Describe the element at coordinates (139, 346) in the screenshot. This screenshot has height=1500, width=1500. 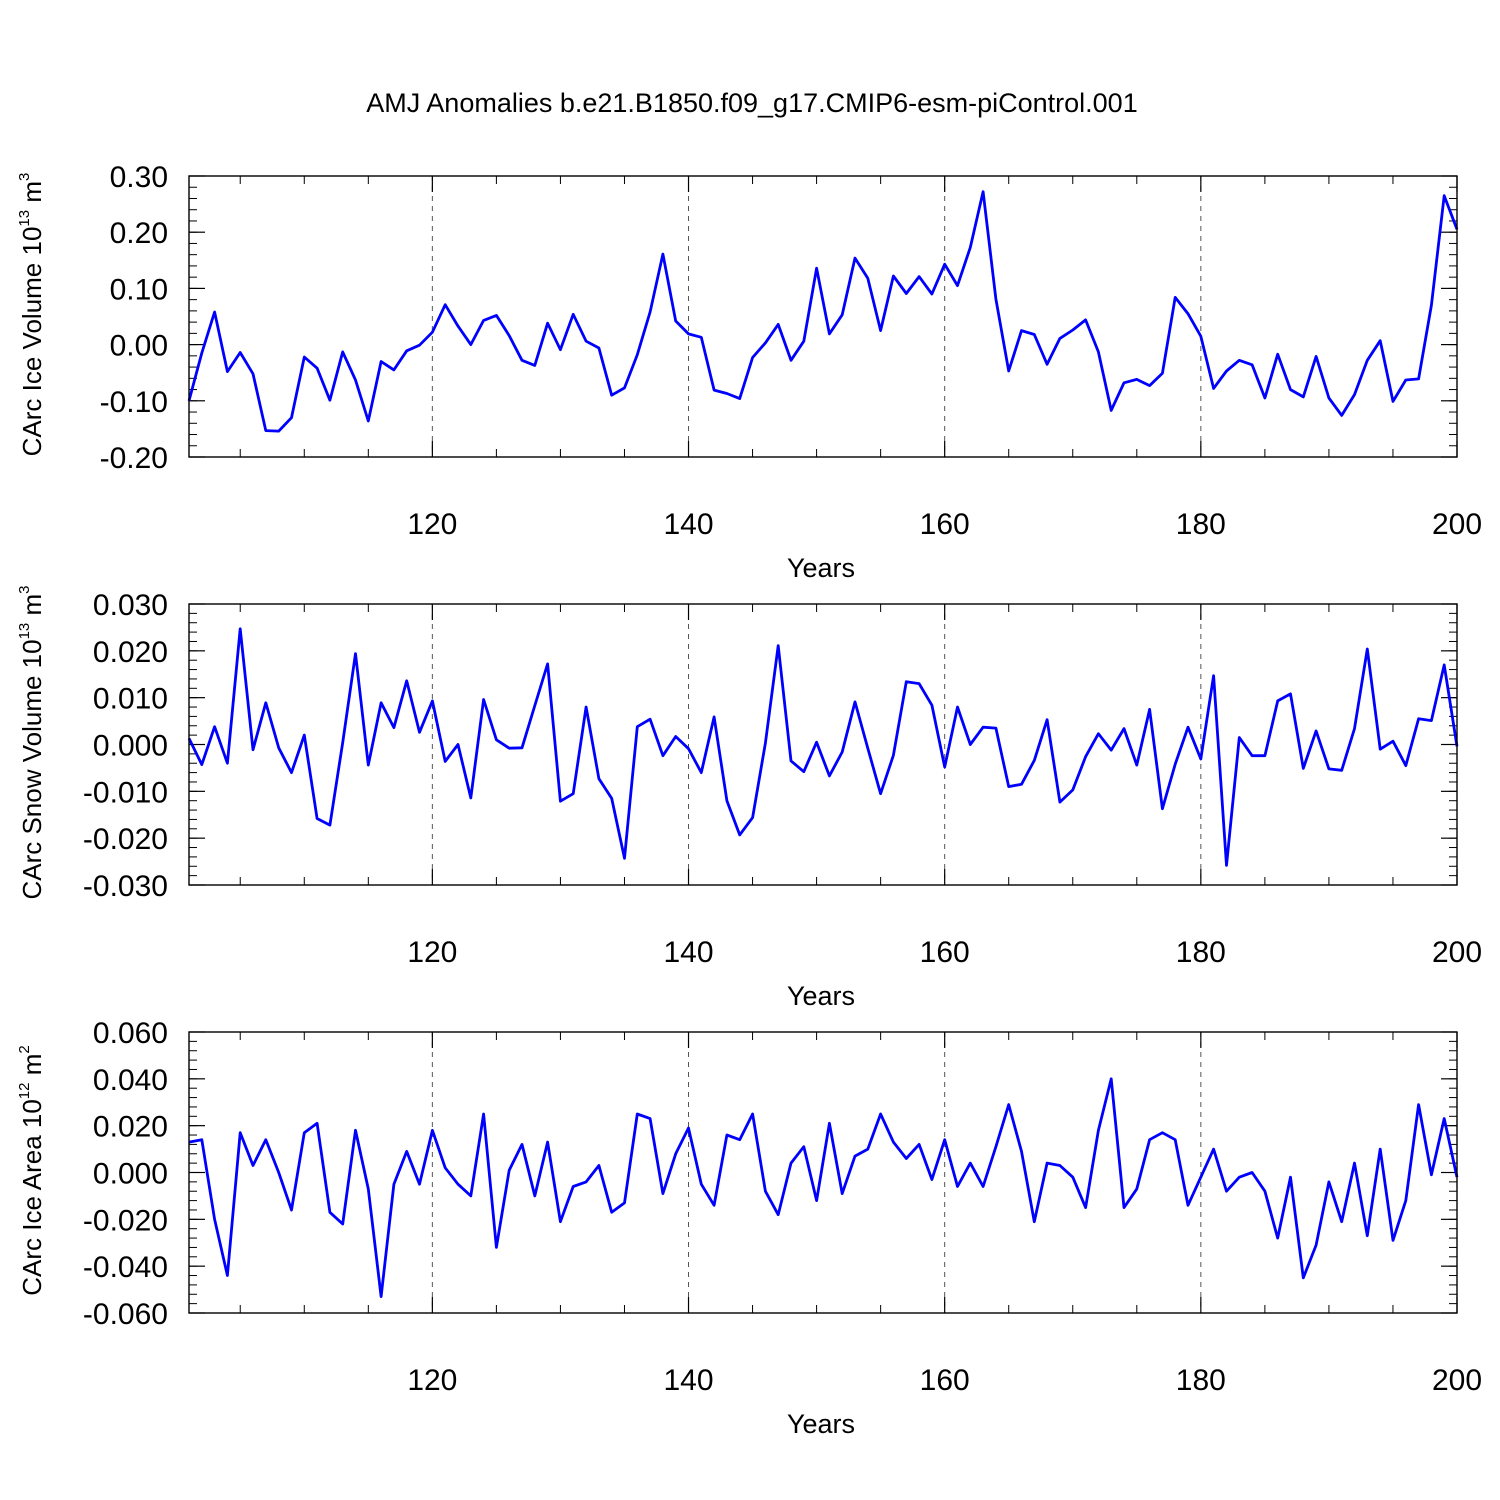
I see `y-tick-label: 0.00` at that location.